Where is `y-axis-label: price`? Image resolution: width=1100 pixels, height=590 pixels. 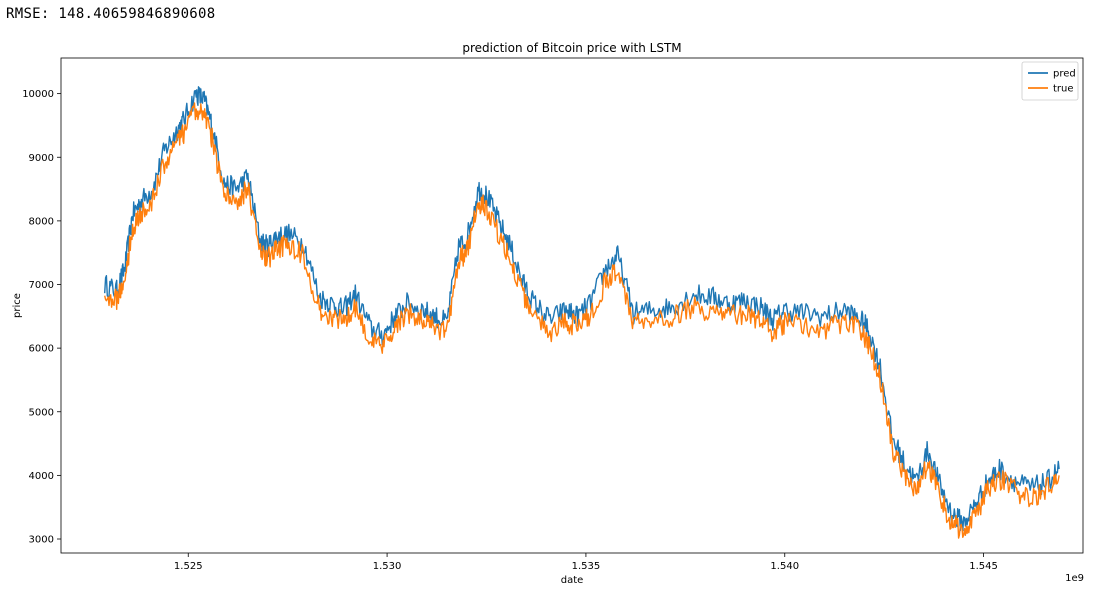
y-axis-label: price is located at coordinates (17, 305).